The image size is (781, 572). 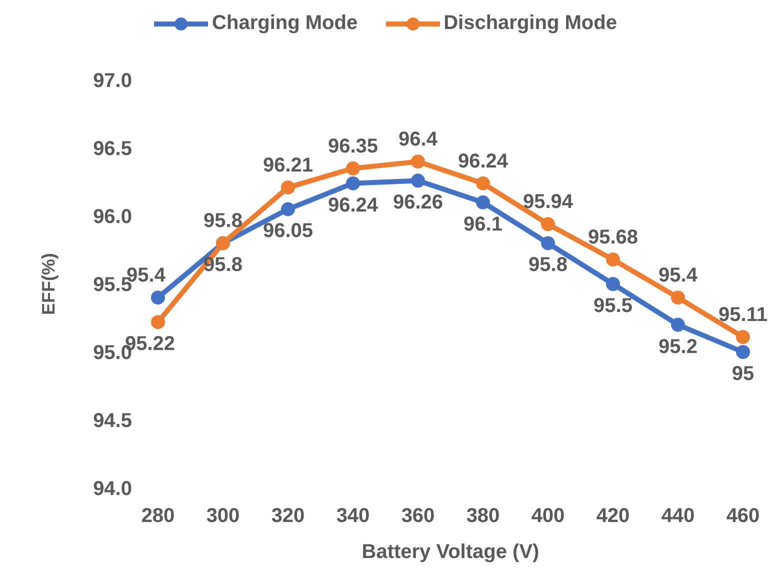 I want to click on data-label: 95.5, so click(x=613, y=306).